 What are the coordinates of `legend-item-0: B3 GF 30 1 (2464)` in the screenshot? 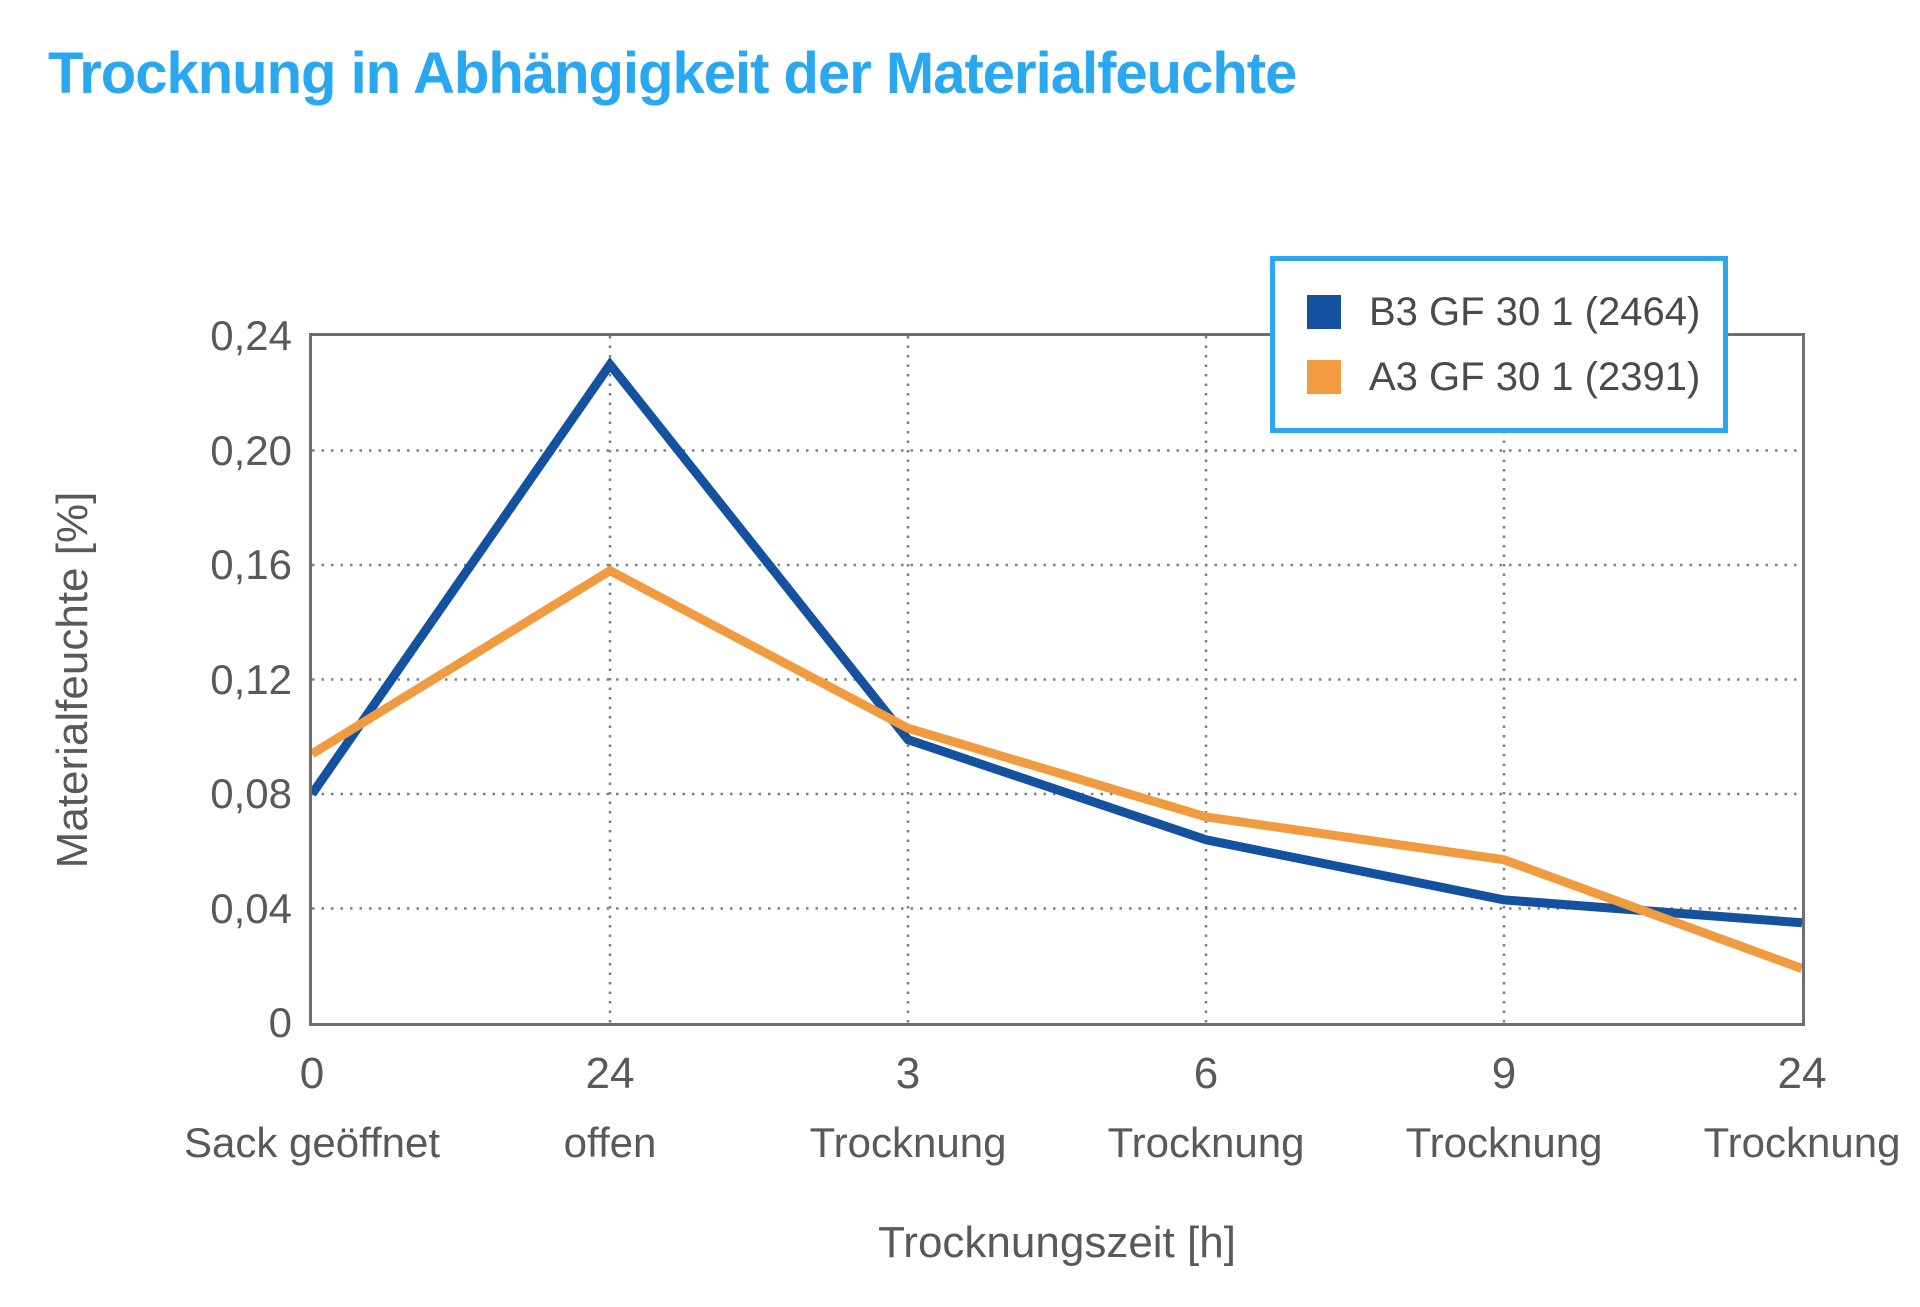 It's located at (1515, 312).